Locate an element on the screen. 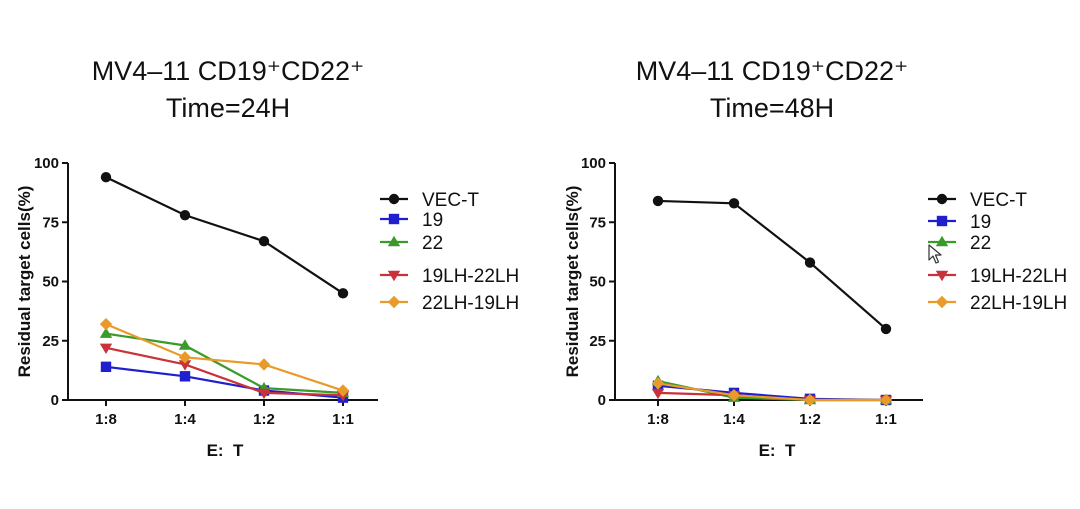  series-19LH-22LH is located at coordinates (224, 372).